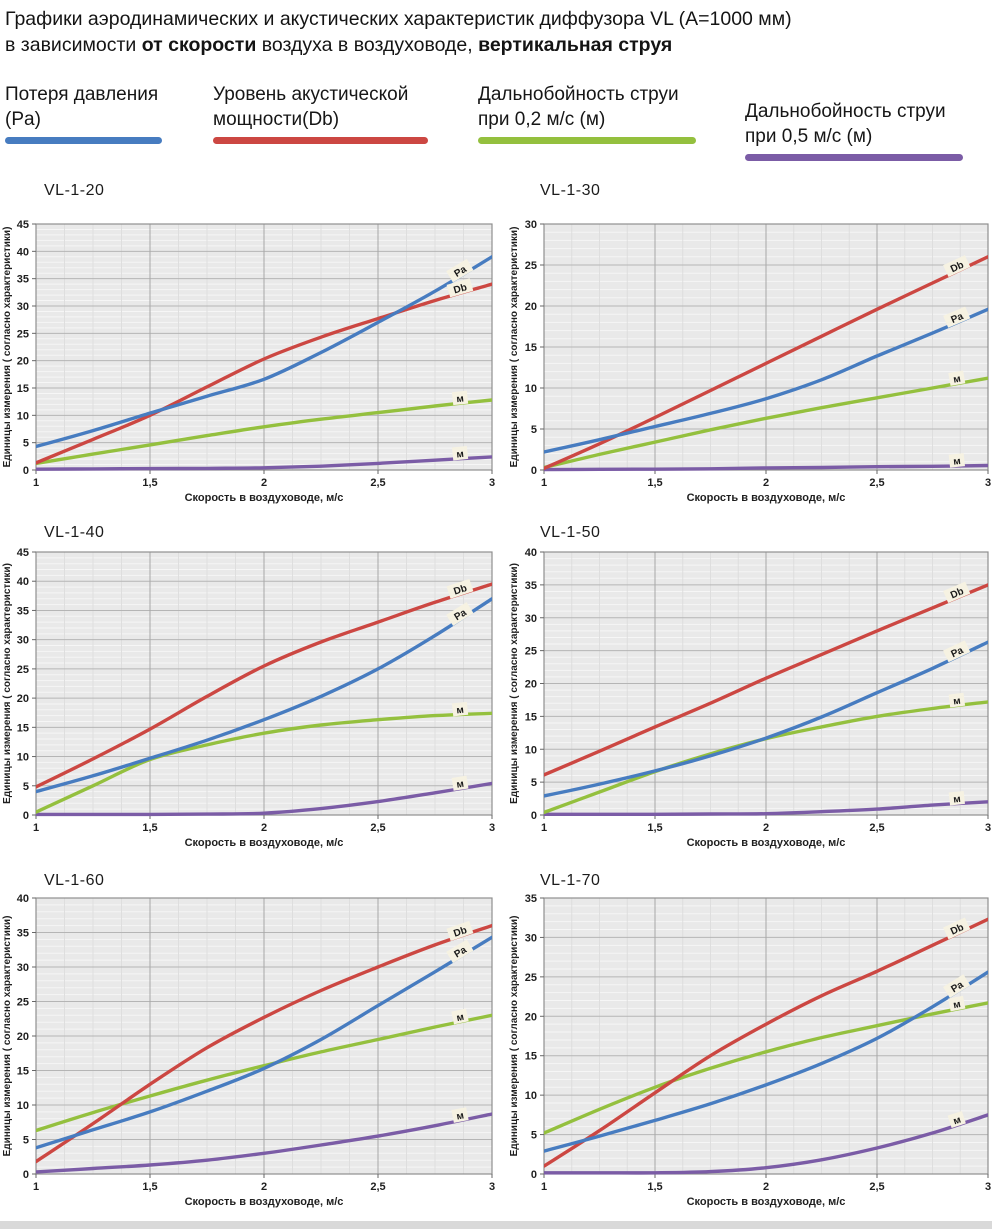 This screenshot has width=992, height=1229. I want to click on legend-label: Дальнобойность струи при 0,2 м/с (м), so click(578, 107).